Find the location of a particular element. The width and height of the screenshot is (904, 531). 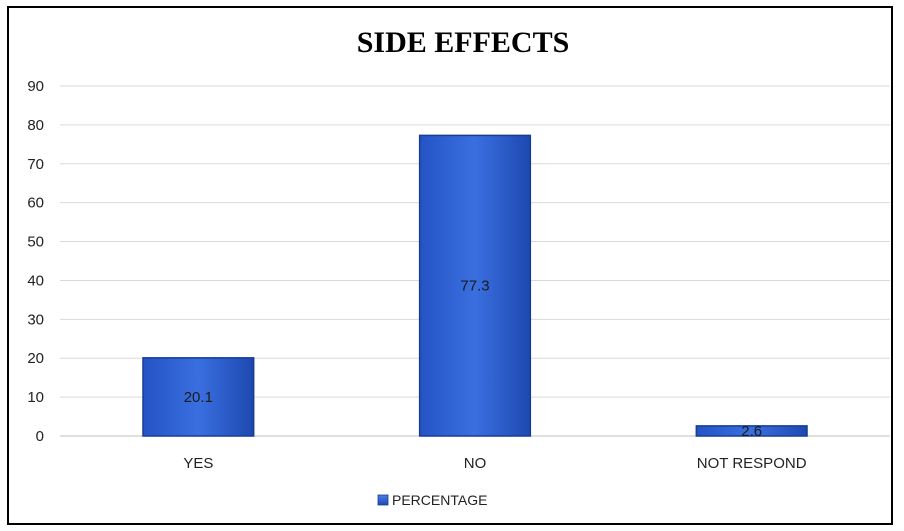

x-tick-label: YES is located at coordinates (198, 463).